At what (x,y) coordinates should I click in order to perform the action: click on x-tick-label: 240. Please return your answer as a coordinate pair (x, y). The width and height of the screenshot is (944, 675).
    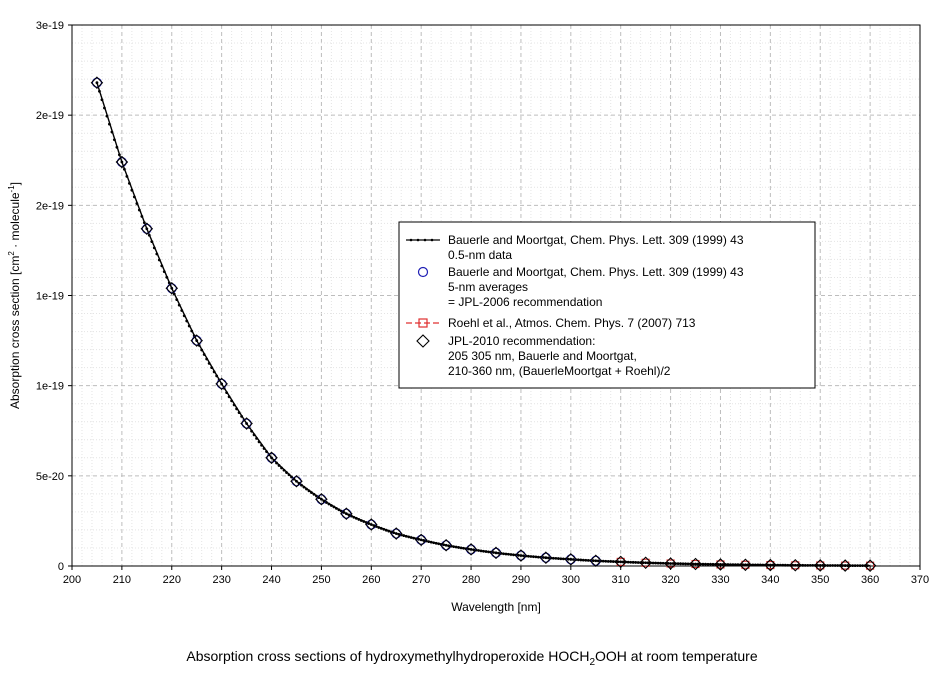
    Looking at the image, I should click on (271, 580).